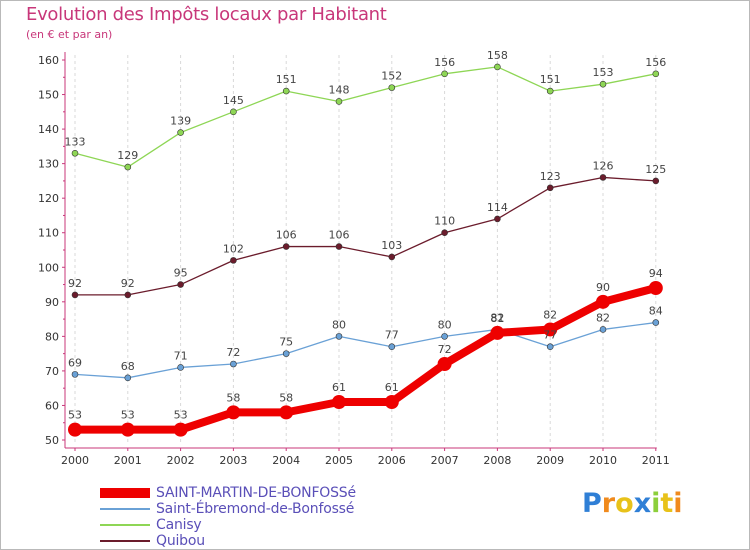 The height and width of the screenshot is (550, 750). I want to click on data-label: 69, so click(75, 362).